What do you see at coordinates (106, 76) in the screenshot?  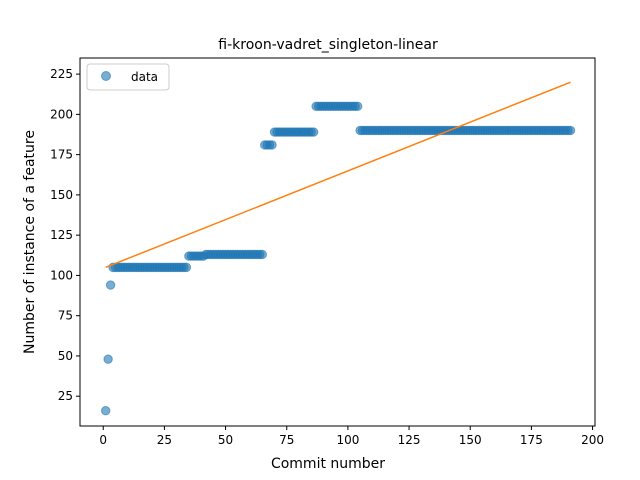 I see `legend-marker-data` at bounding box center [106, 76].